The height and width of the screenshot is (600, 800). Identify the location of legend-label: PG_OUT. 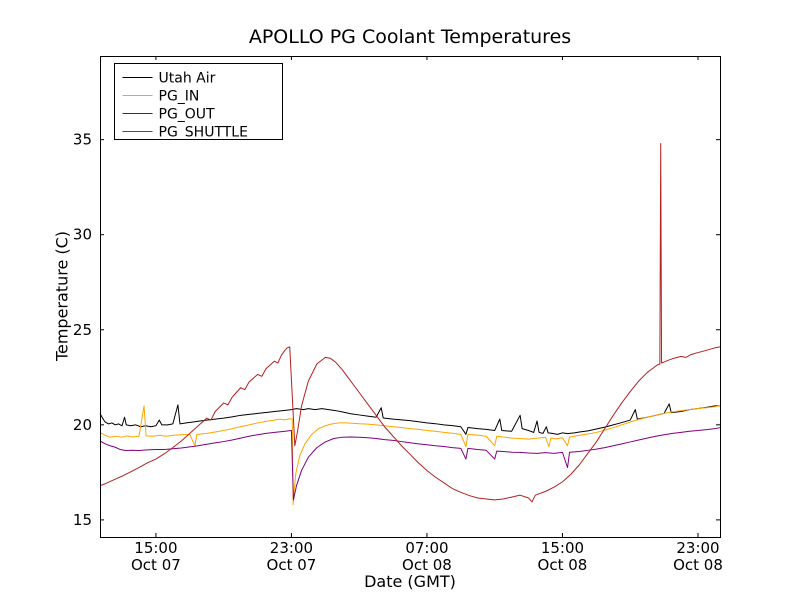
(187, 115).